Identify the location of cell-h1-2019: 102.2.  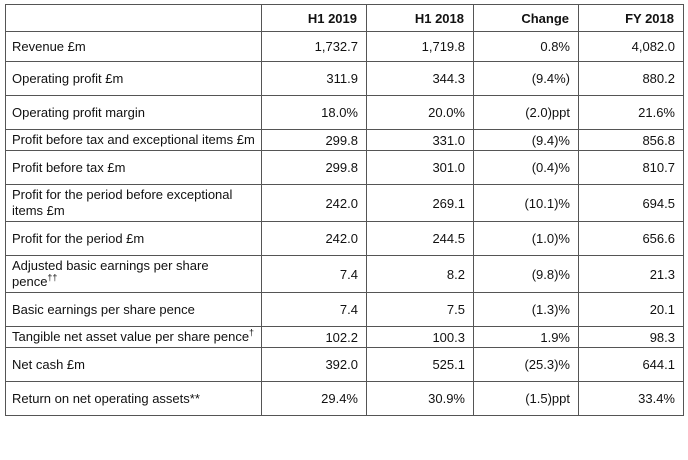
(314, 337).